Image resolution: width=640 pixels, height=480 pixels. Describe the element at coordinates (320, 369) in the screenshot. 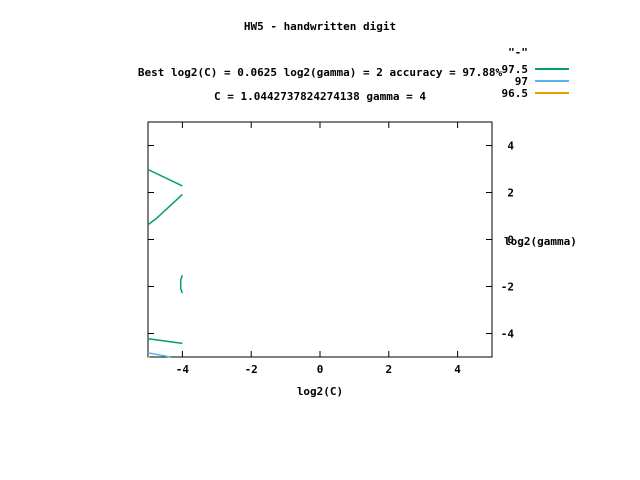

I see `x-tick-label: 0` at that location.